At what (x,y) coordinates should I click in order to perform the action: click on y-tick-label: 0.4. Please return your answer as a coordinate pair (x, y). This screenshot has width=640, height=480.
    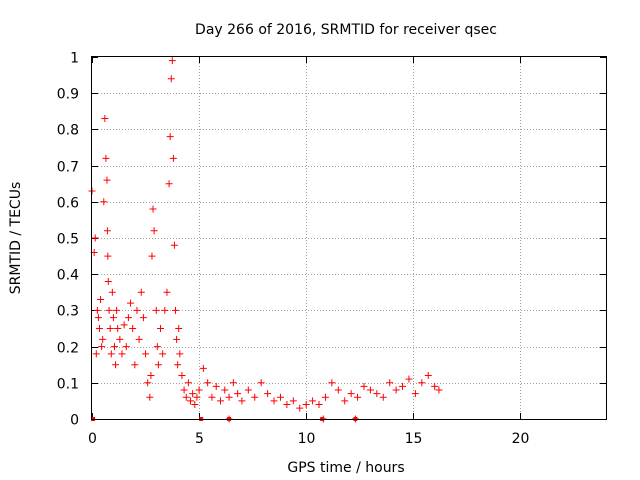
    Looking at the image, I should click on (68, 276).